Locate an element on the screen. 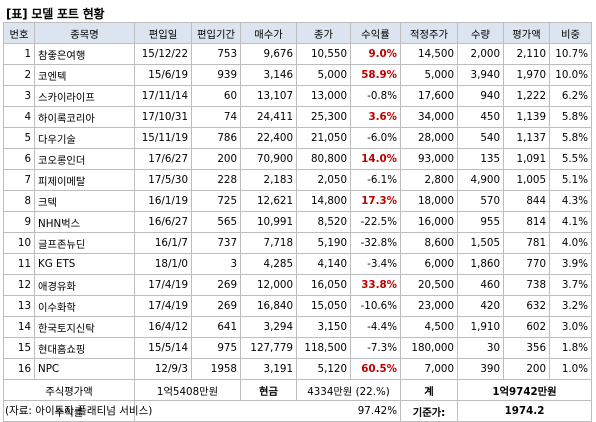  weight: 4.3% is located at coordinates (570, 201).